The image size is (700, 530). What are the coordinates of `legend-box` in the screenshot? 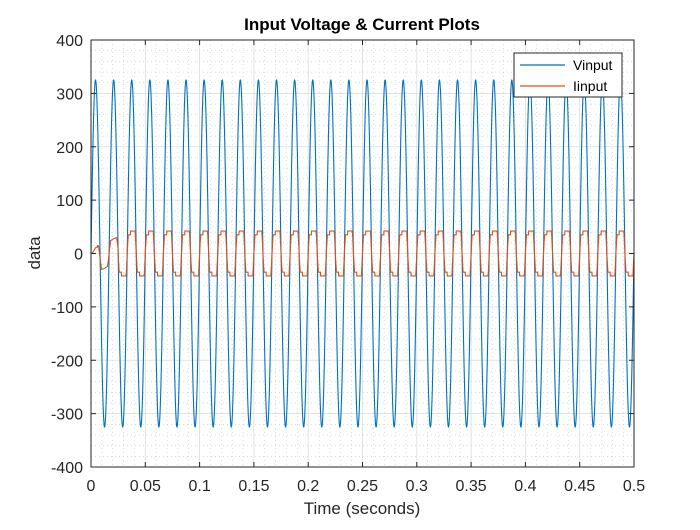 It's located at (568, 75).